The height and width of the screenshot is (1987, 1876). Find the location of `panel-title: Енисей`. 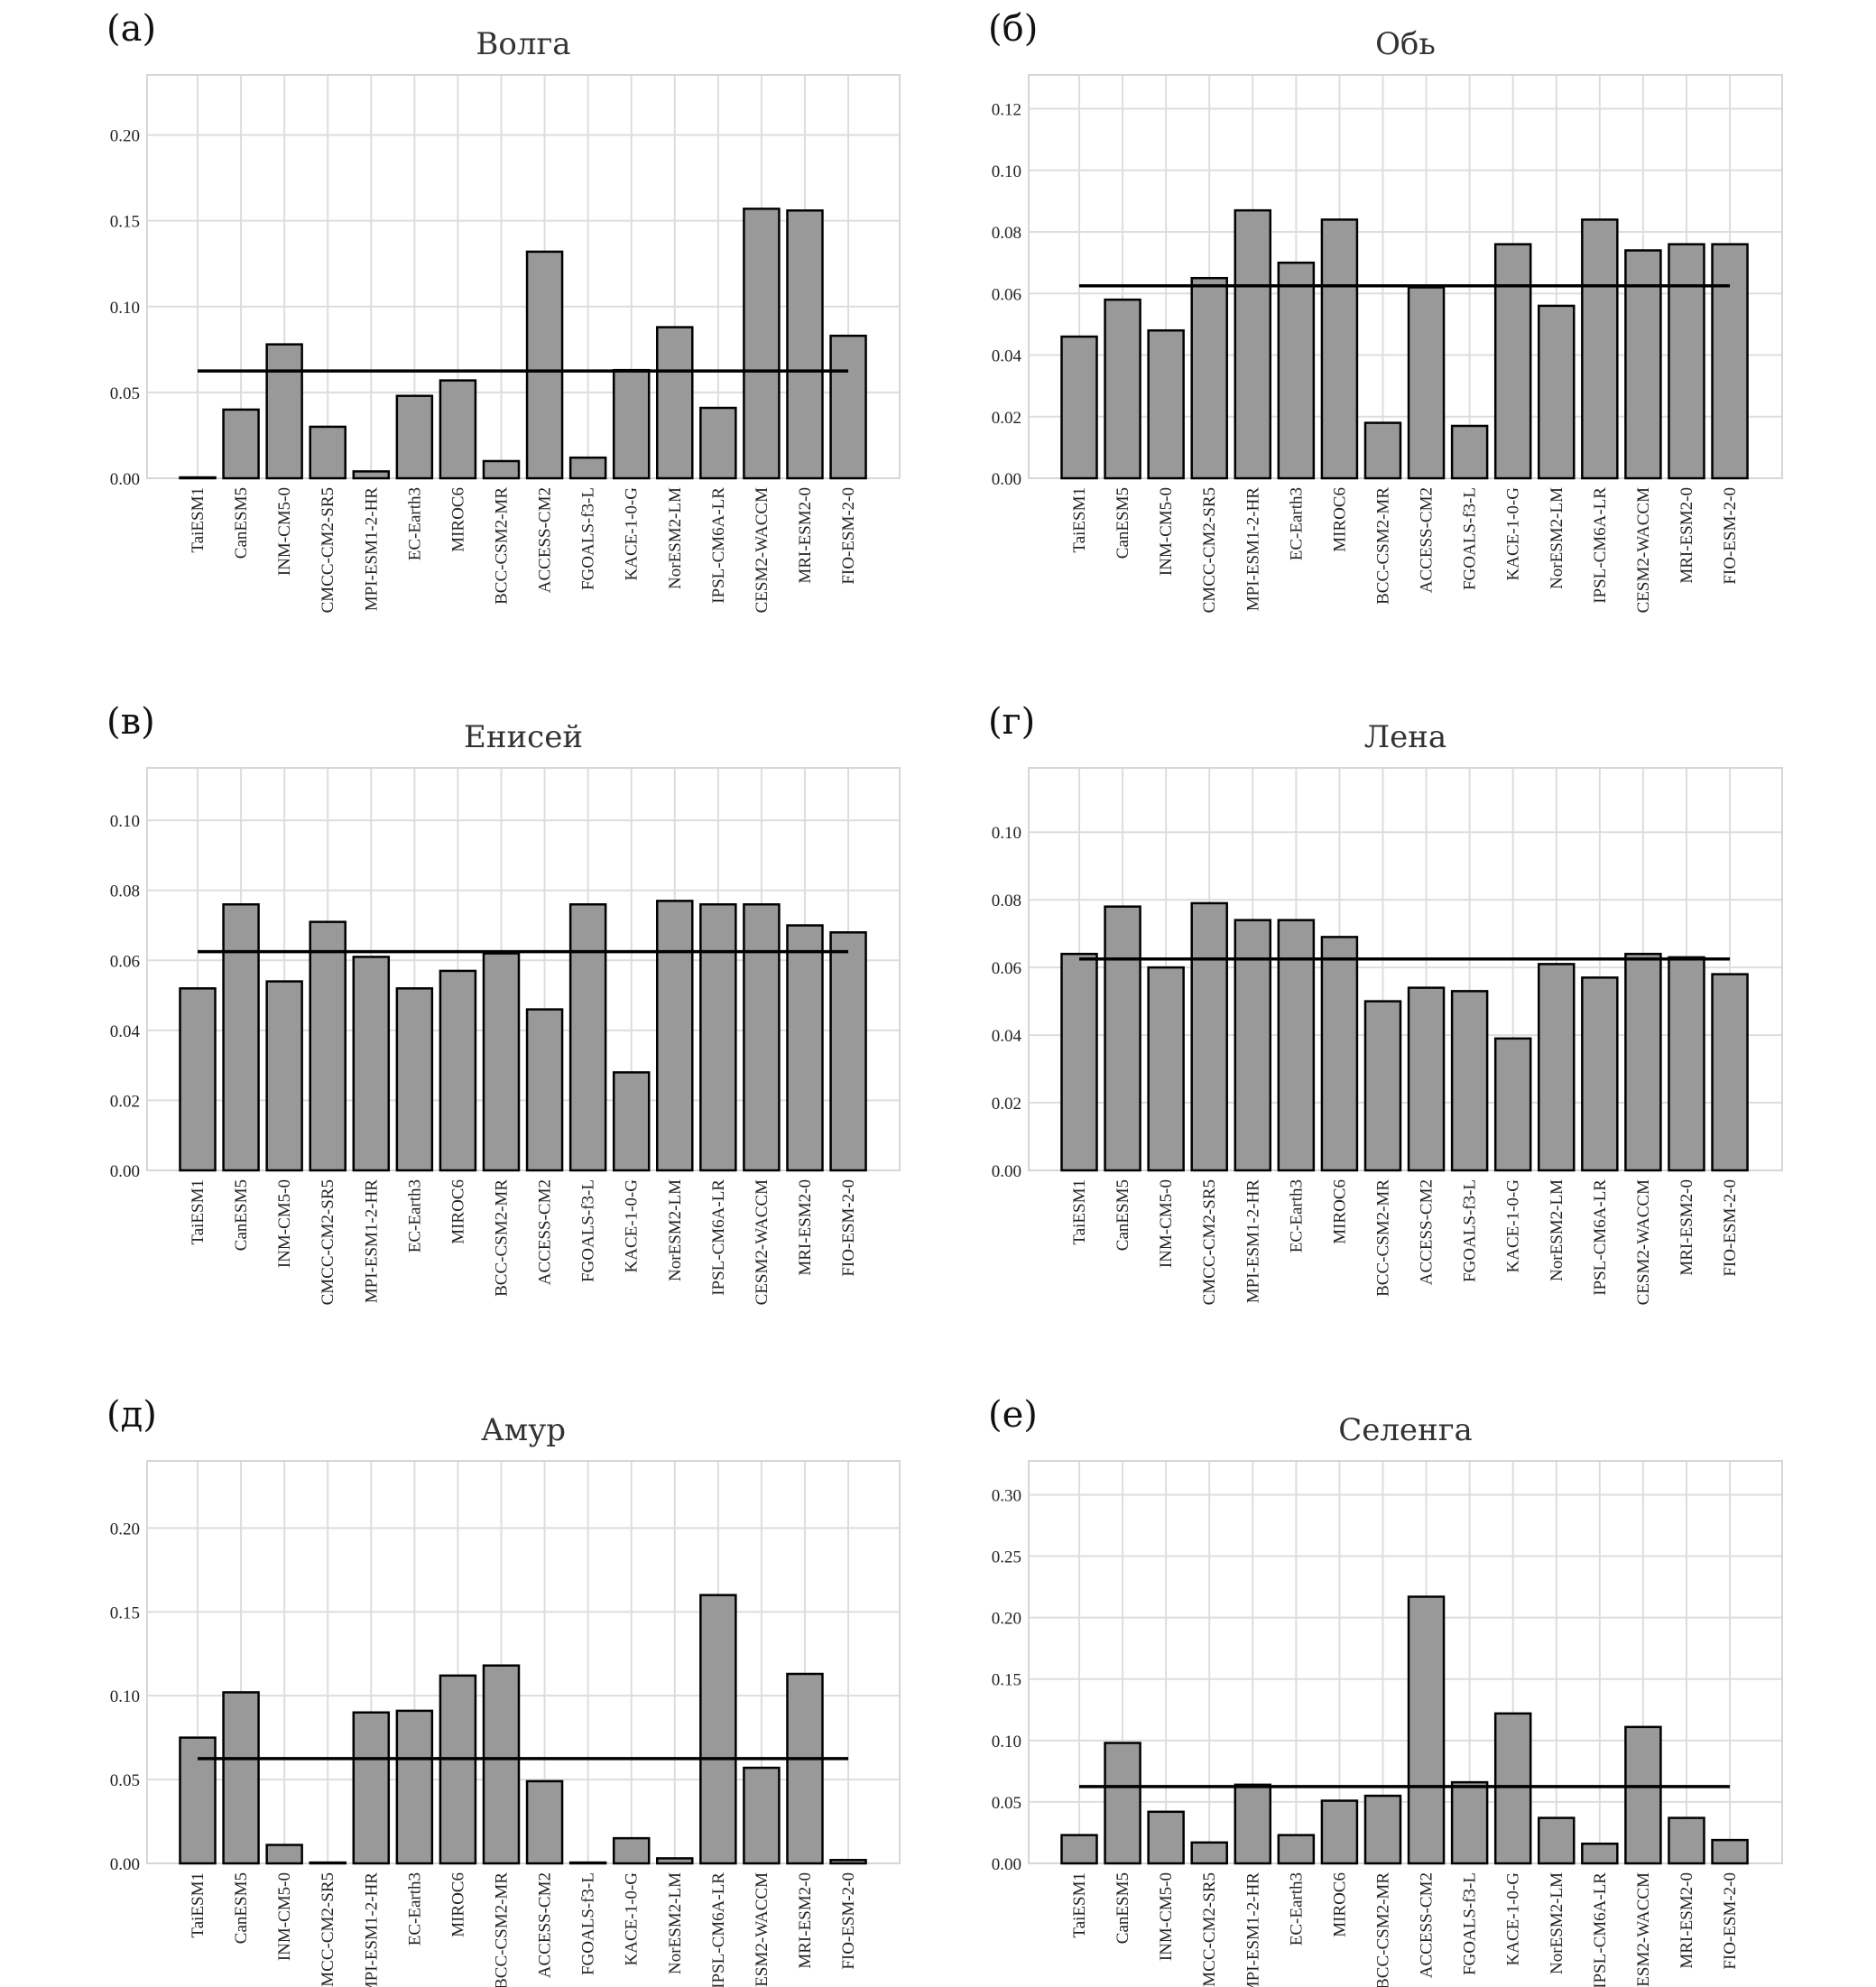

panel-title: Енисей is located at coordinates (523, 737).